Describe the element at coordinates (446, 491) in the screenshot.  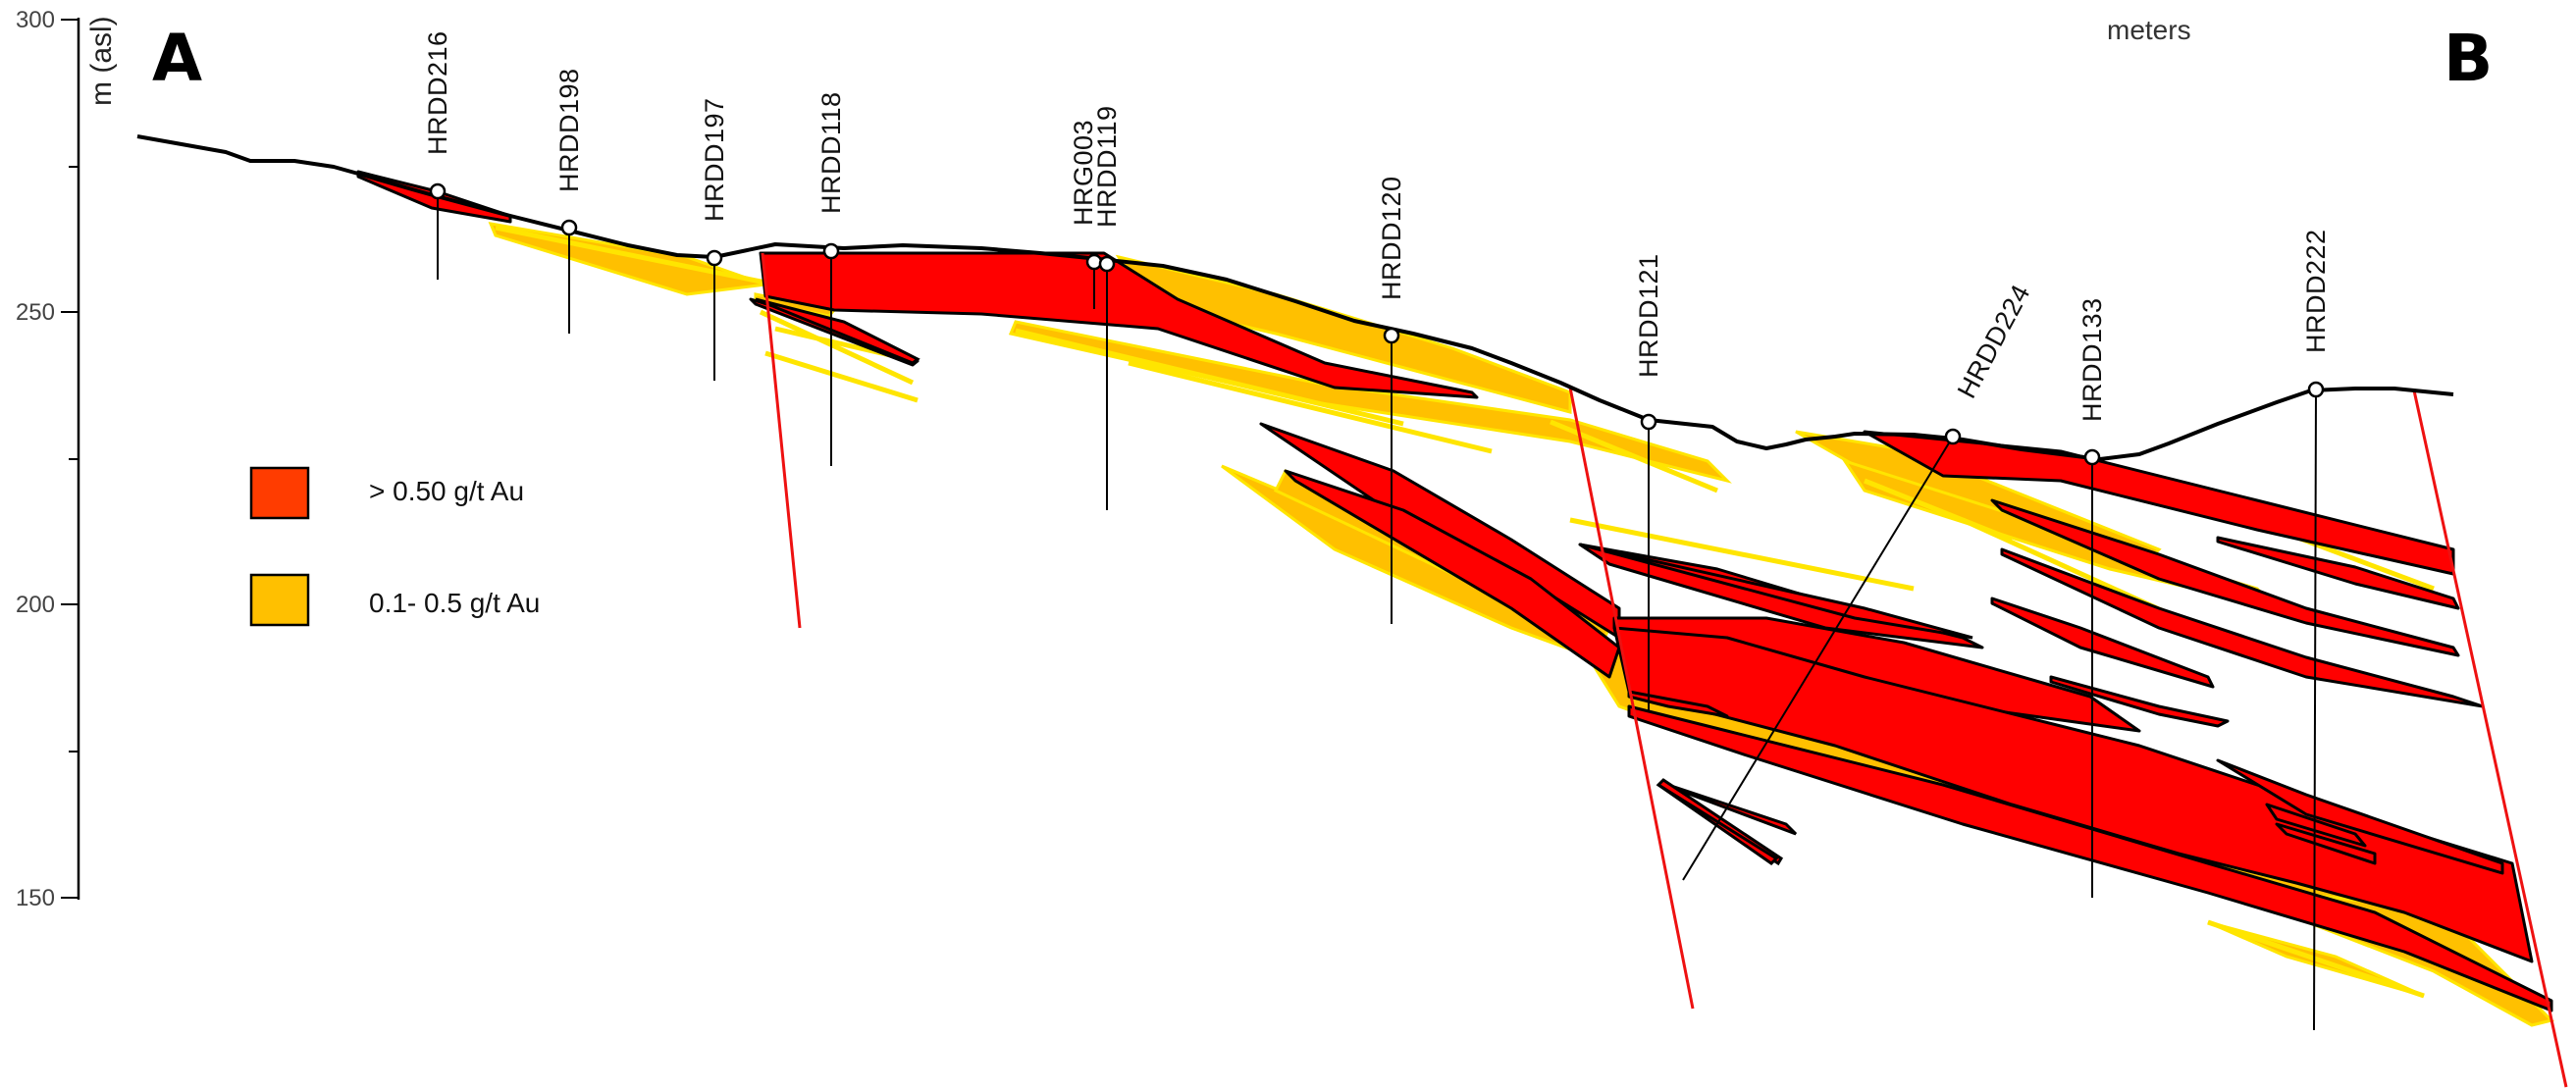
I see `legend-label: > 0.50 g/t Au` at that location.